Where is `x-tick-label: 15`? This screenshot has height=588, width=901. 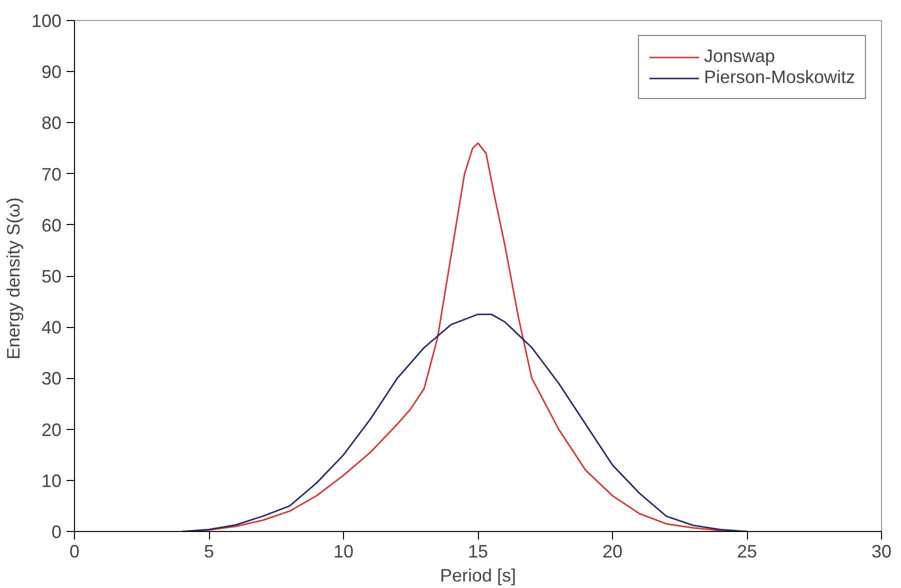 x-tick-label: 15 is located at coordinates (478, 552).